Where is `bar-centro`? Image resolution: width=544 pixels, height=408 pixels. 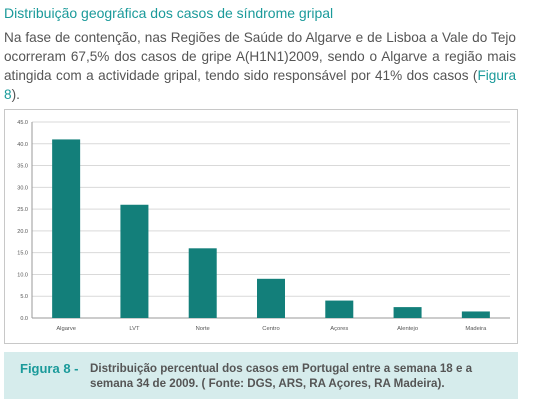
bar-centro is located at coordinates (271, 298).